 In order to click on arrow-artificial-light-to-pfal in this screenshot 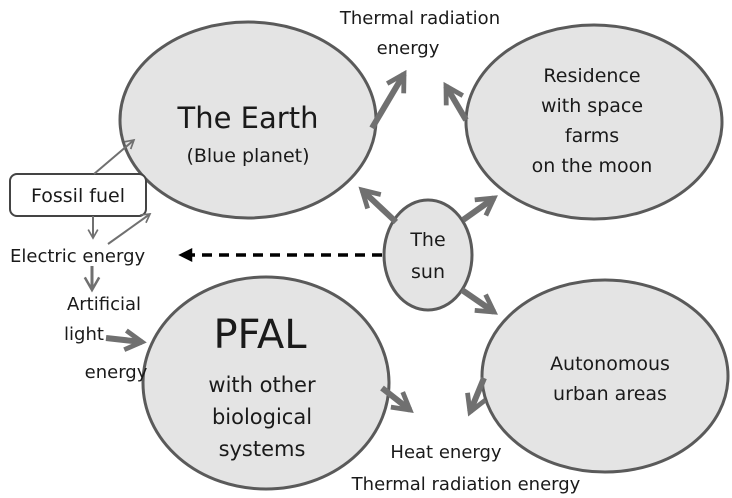, I will do `click(126, 340)`.